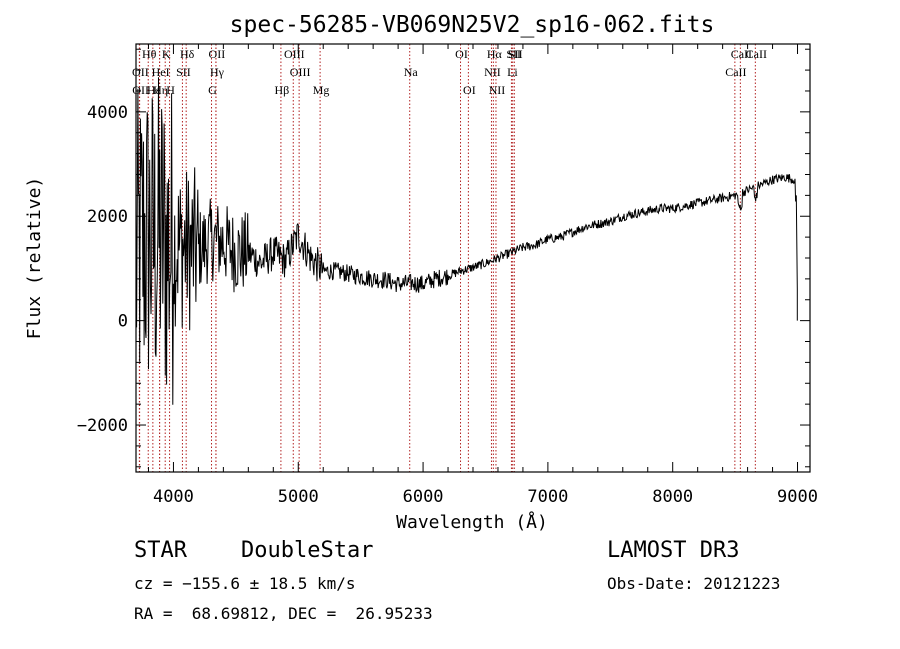 This screenshot has height=649, width=900. I want to click on x-tick-label: 8000, so click(672, 497).